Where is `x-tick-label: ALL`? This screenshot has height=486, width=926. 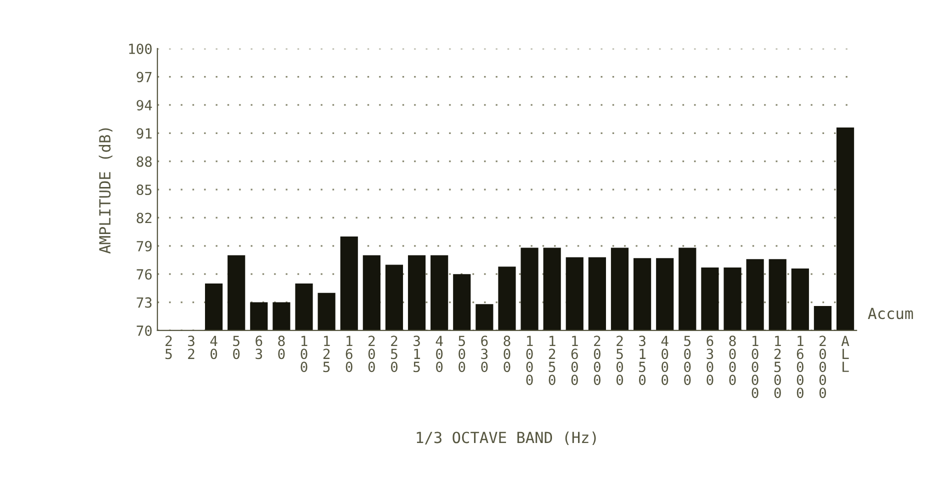
x-tick-label: ALL is located at coordinates (845, 354).